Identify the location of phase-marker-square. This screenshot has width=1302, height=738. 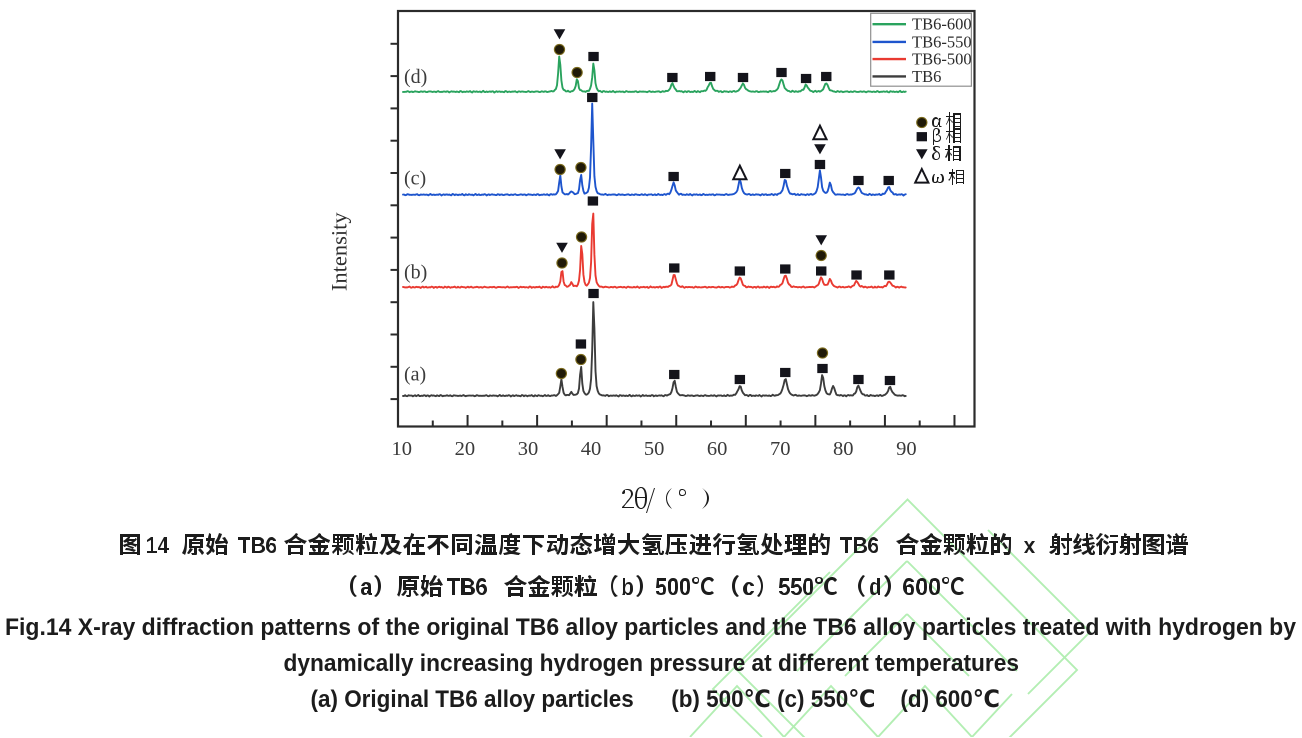
(921, 137).